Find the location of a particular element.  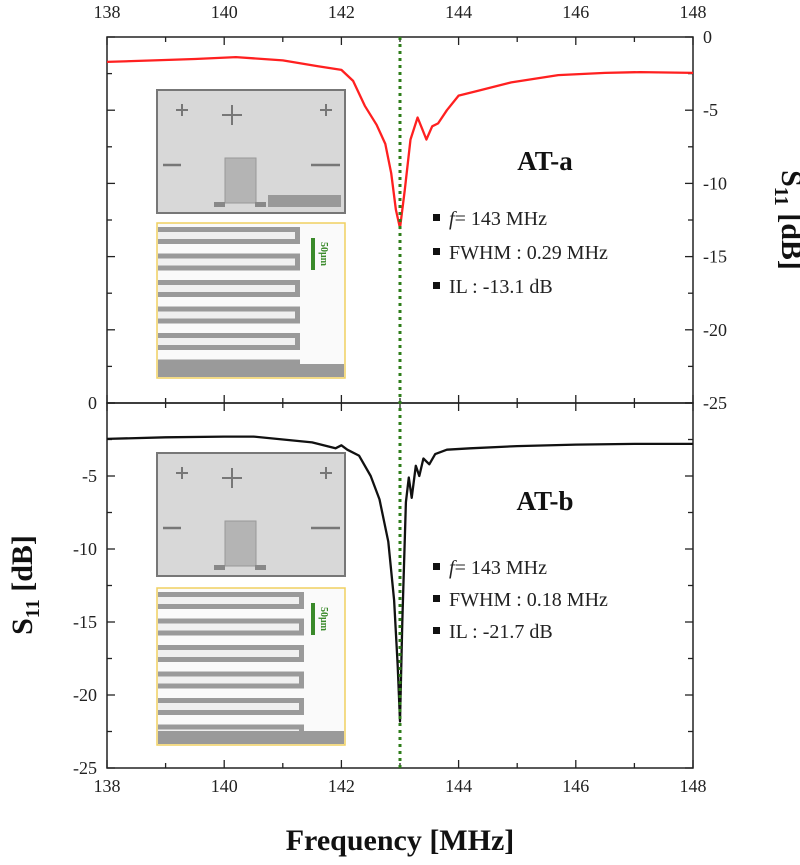

annotation-il: IL : -13.1 dB is located at coordinates (501, 287).